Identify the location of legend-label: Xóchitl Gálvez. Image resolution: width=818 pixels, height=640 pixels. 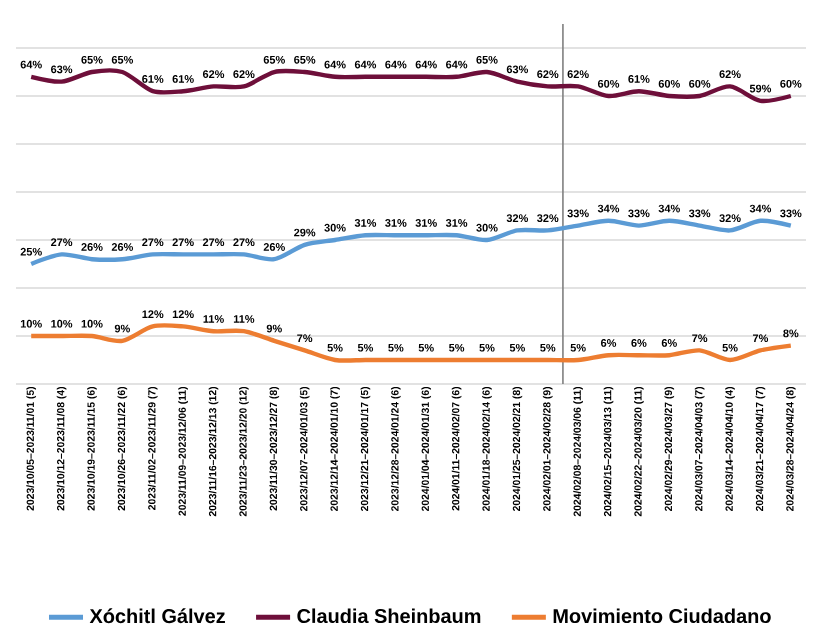
(157, 616).